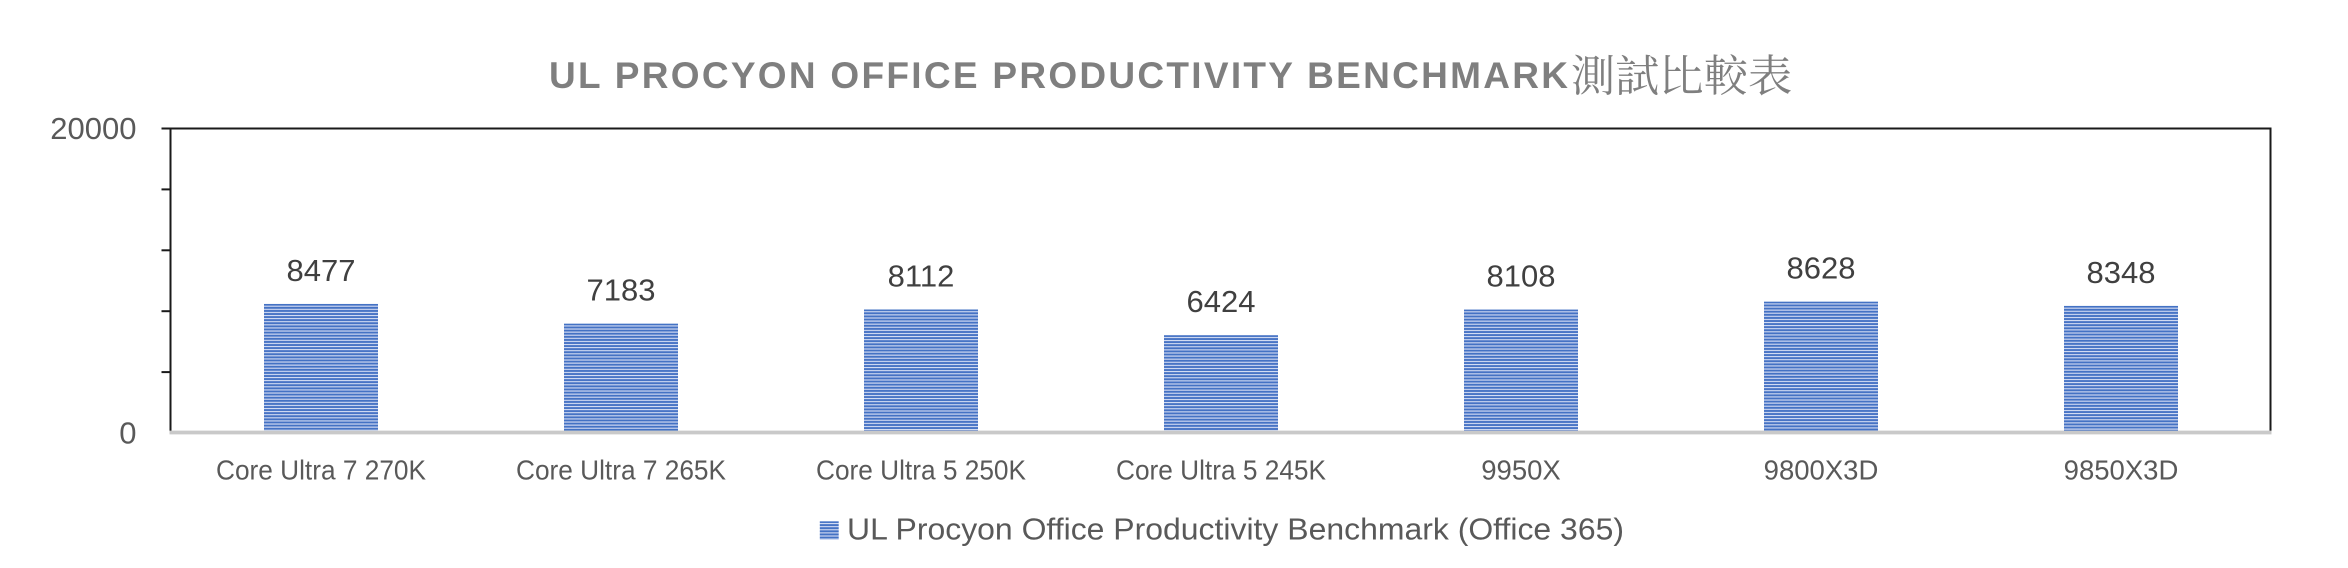 The image size is (2348, 568). What do you see at coordinates (621, 469) in the screenshot?
I see `svg-text: Core Ultra 7 265K` at bounding box center [621, 469].